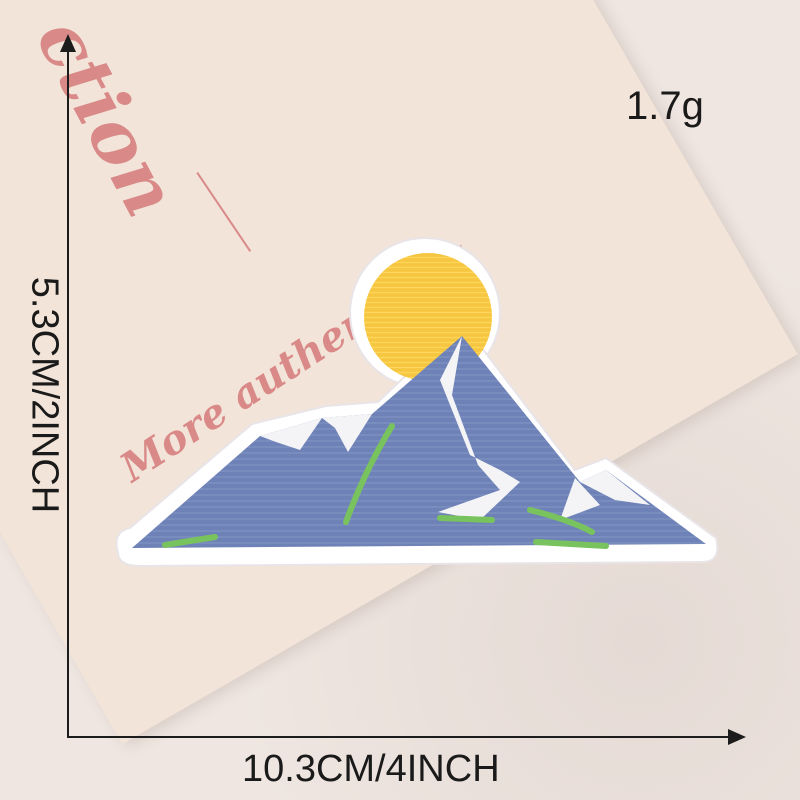 This screenshot has width=800, height=800. I want to click on weight-label: 1.7g, so click(665, 106).